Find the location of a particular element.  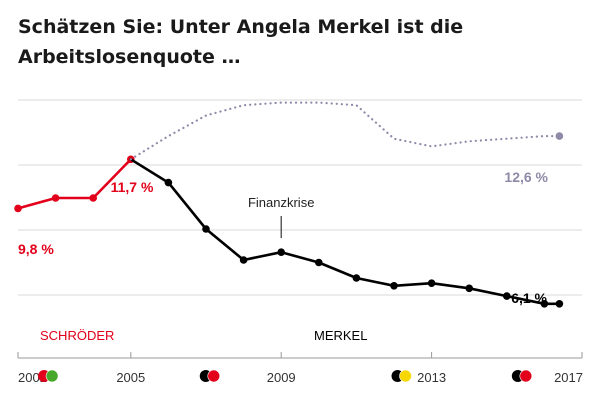

party-icon-3-b is located at coordinates (526, 376).